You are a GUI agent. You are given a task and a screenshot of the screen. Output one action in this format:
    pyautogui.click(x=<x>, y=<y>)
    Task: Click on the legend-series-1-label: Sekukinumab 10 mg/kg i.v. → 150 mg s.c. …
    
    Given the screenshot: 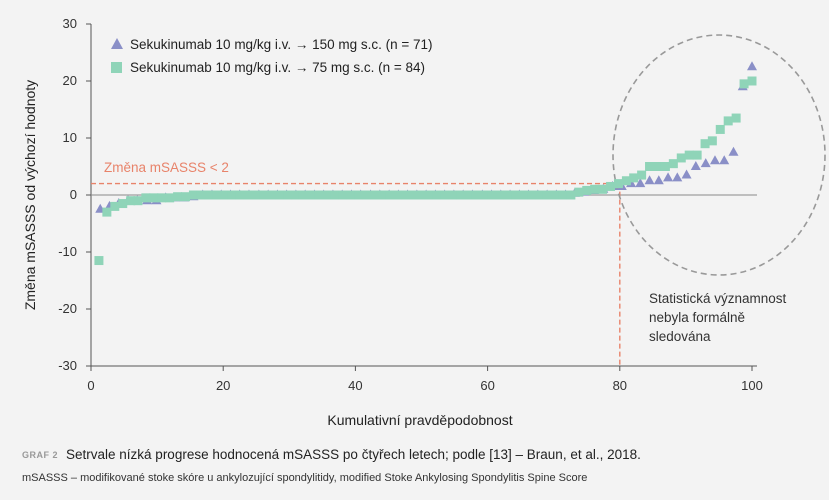 What is the action you would take?
    pyautogui.click(x=281, y=44)
    